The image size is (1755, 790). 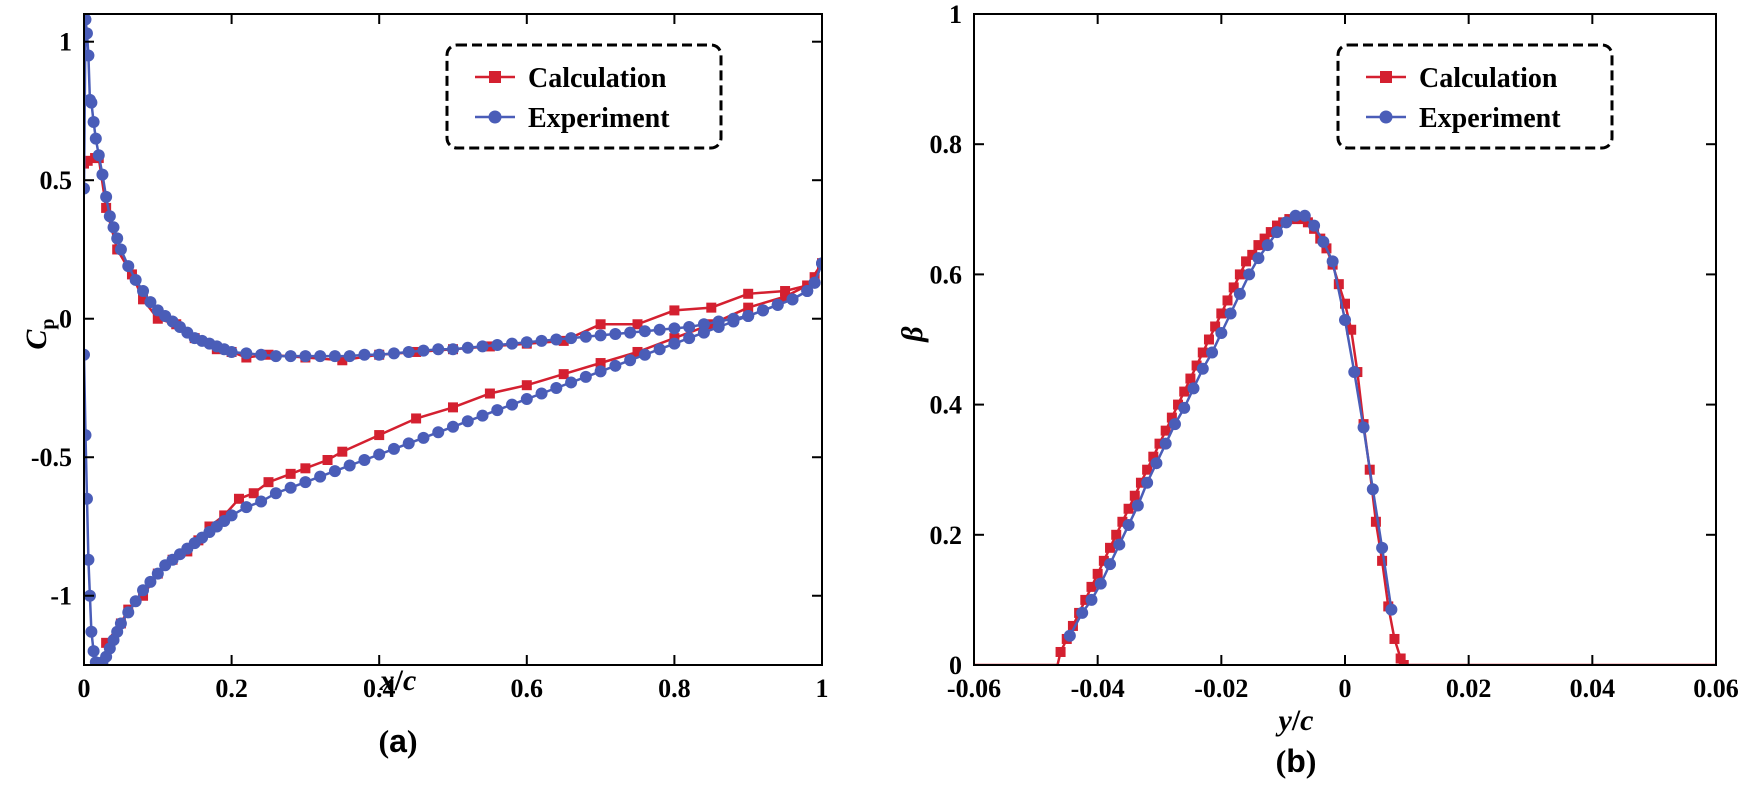 I want to click on panel-b-legend-calc-marker, so click(x=1386, y=77).